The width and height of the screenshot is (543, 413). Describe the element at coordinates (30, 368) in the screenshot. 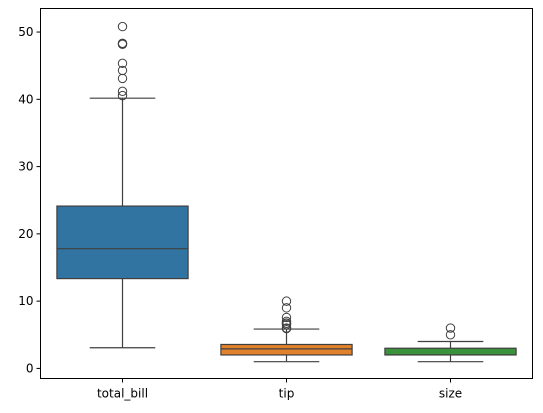

I see `y-tick-label: 0` at that location.